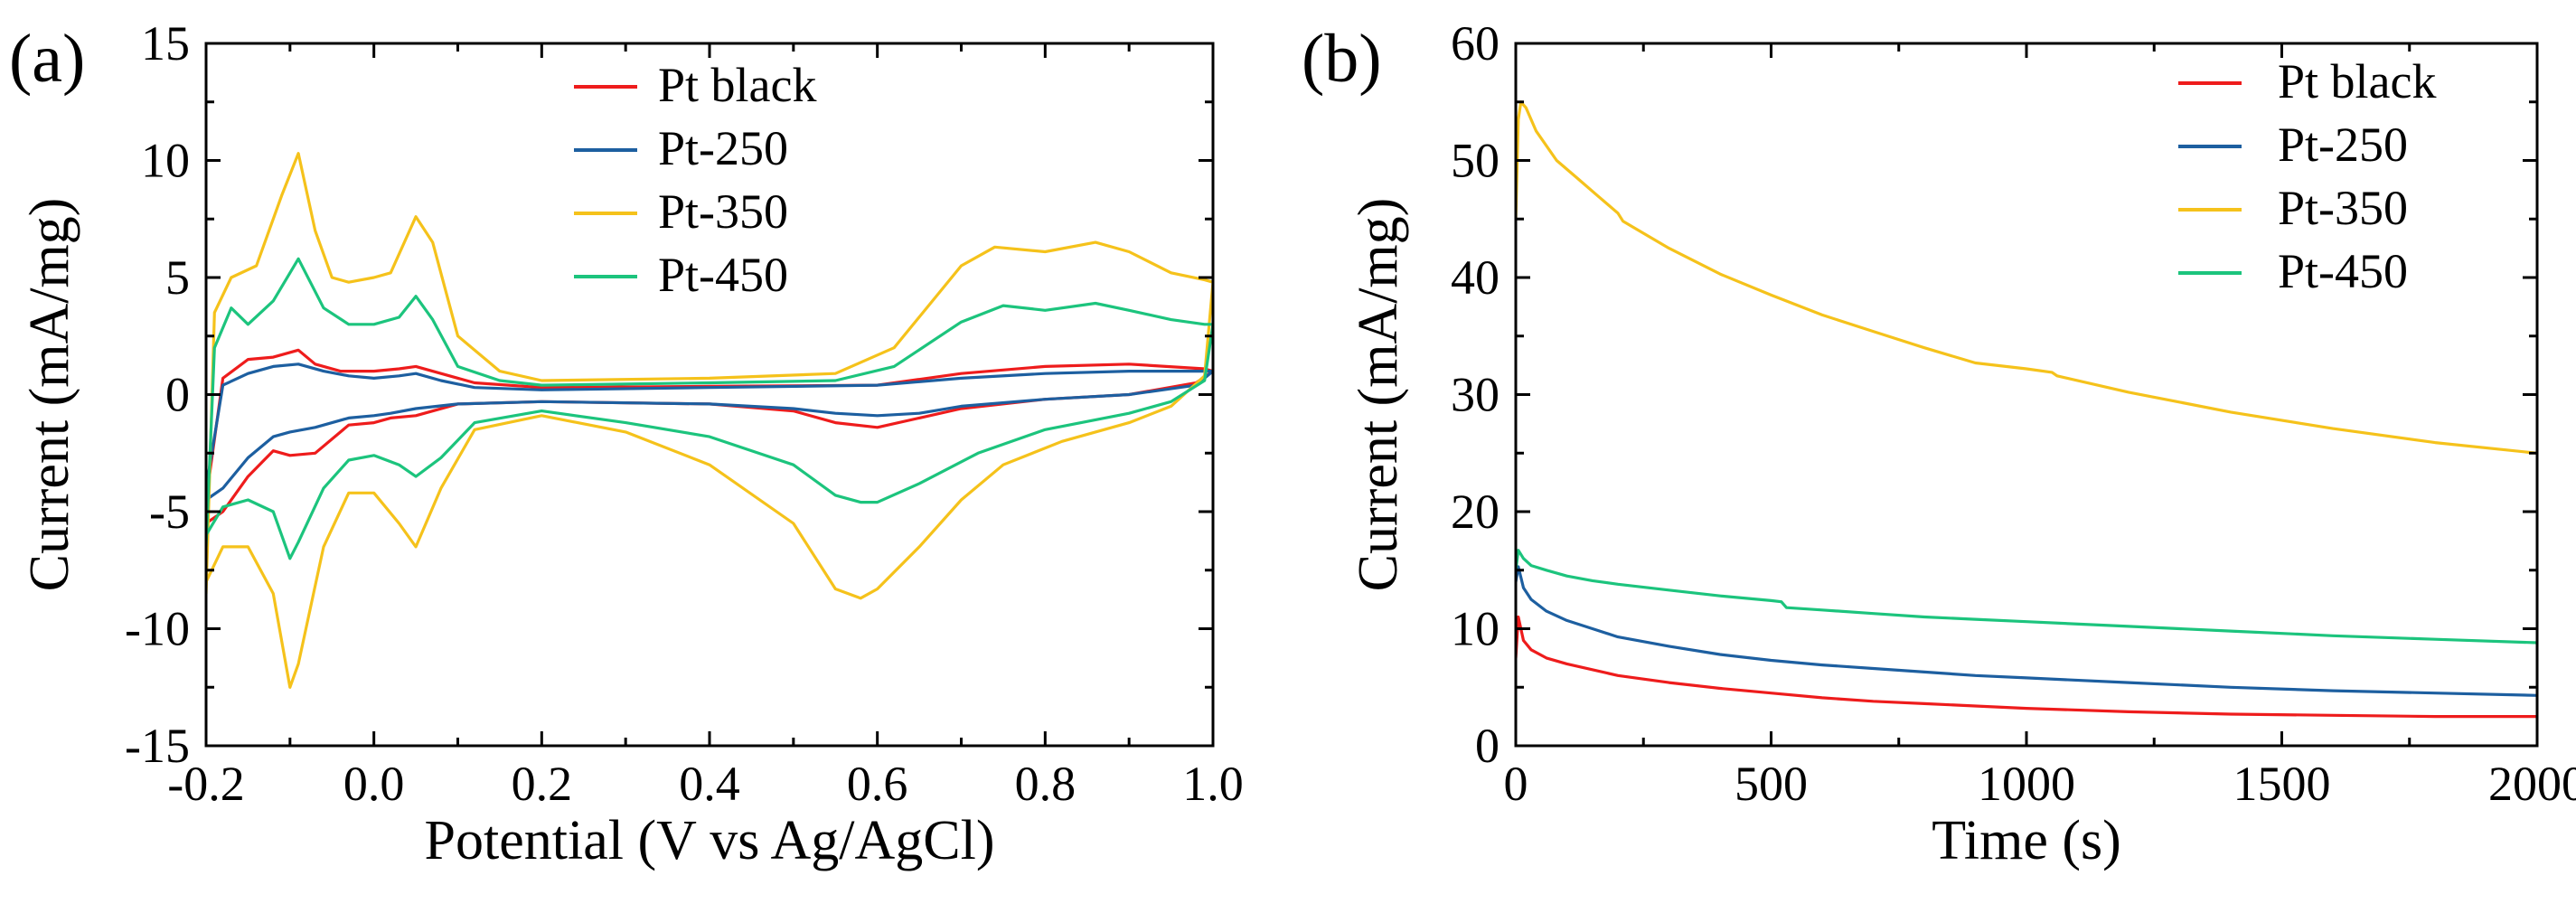  Describe the element at coordinates (165, 43) in the screenshot. I see `y-tick-label: 15` at that location.